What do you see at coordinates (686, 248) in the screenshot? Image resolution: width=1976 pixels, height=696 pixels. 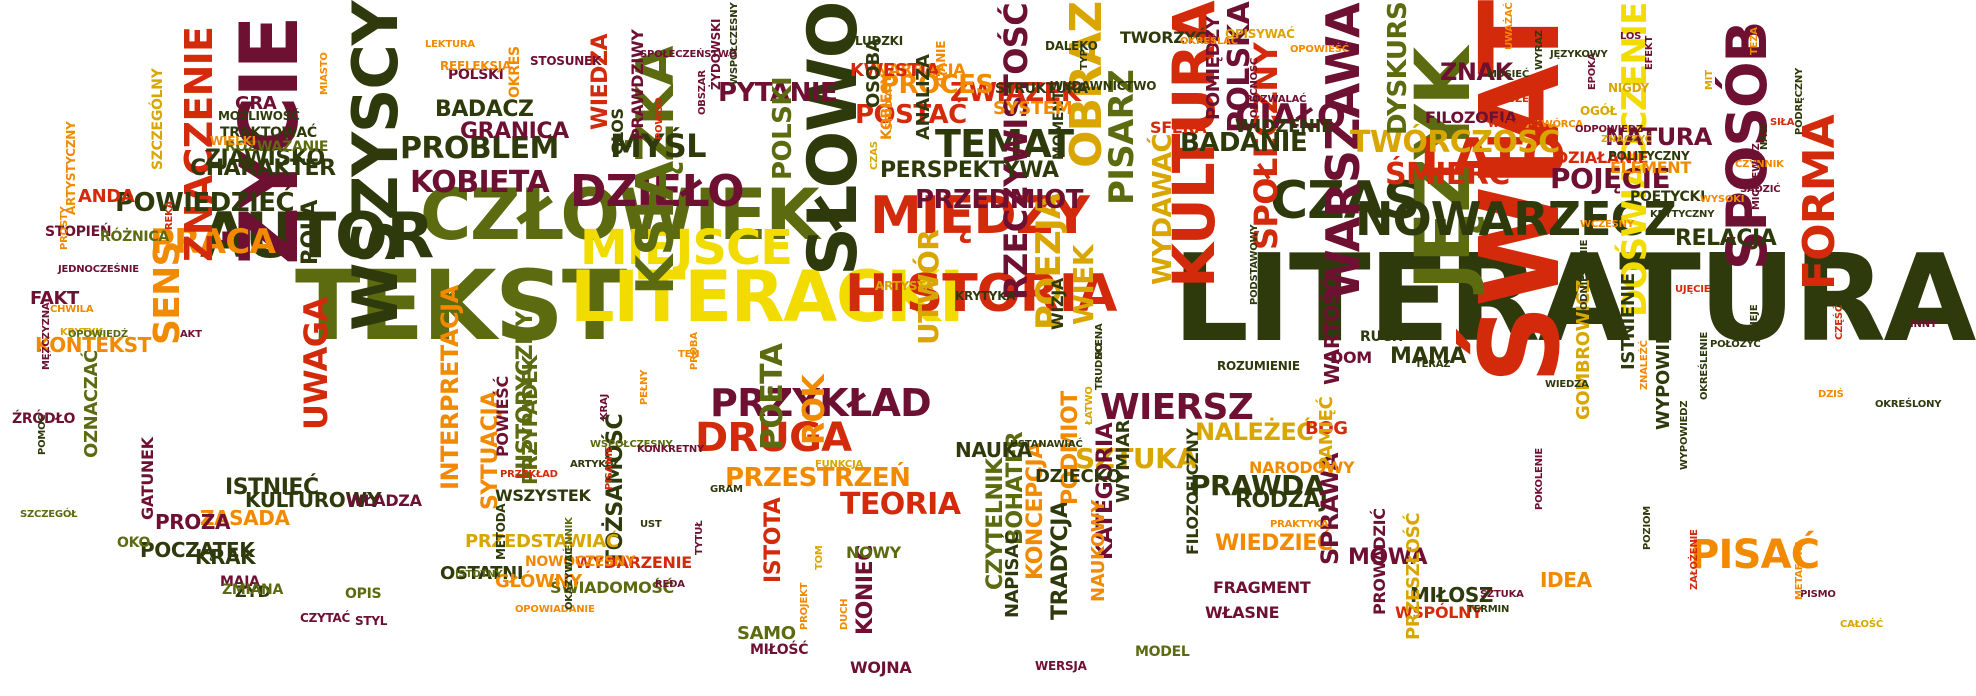 I see `cloud-word: MIEJSCE` at bounding box center [686, 248].